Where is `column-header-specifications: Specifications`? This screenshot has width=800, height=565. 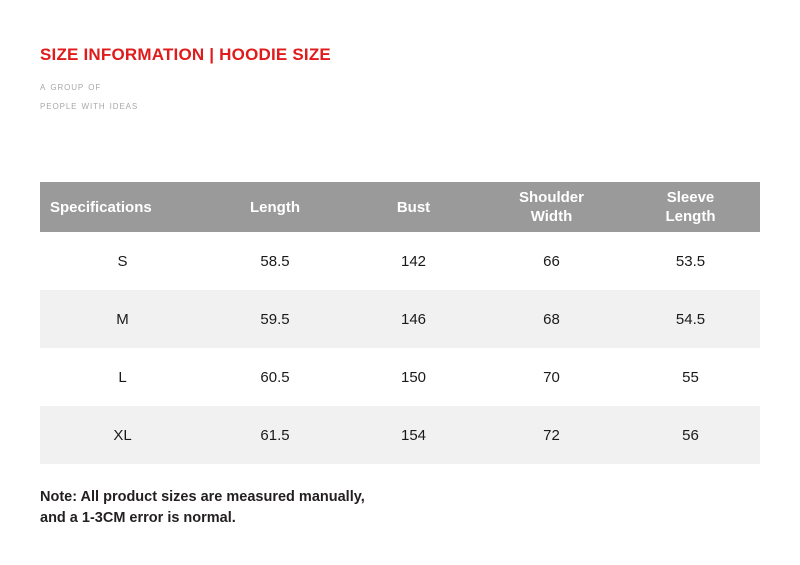 column-header-specifications: Specifications is located at coordinates (122, 207).